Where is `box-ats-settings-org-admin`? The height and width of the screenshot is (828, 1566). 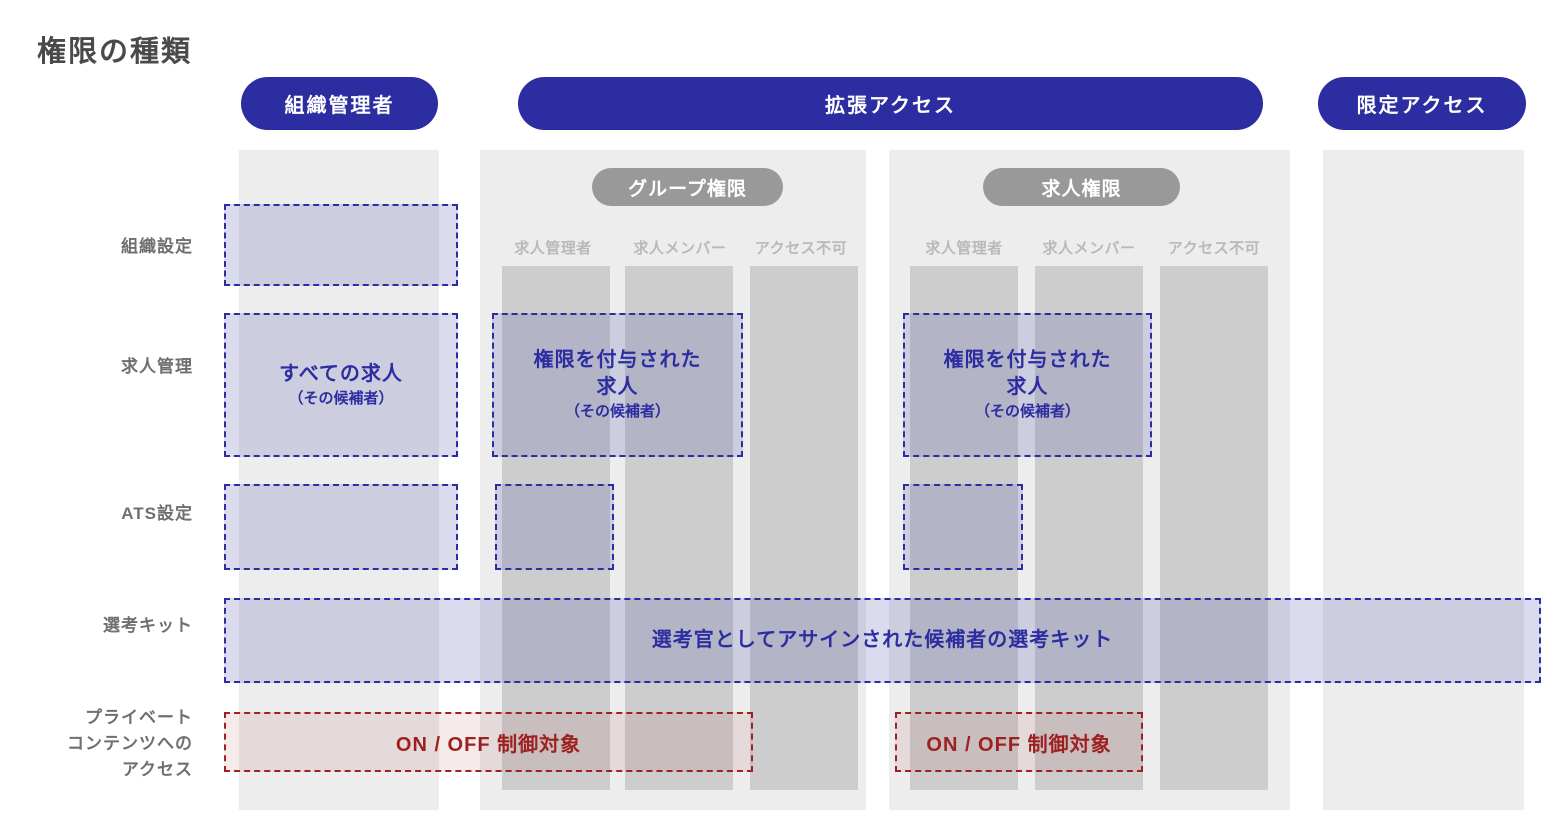 box-ats-settings-org-admin is located at coordinates (341, 527).